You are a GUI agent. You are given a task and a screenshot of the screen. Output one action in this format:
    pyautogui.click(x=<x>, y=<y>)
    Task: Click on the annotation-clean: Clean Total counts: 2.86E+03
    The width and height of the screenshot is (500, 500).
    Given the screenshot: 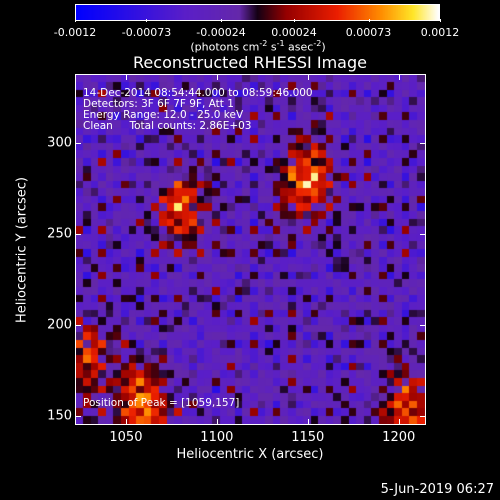 What is the action you would take?
    pyautogui.click(x=167, y=126)
    